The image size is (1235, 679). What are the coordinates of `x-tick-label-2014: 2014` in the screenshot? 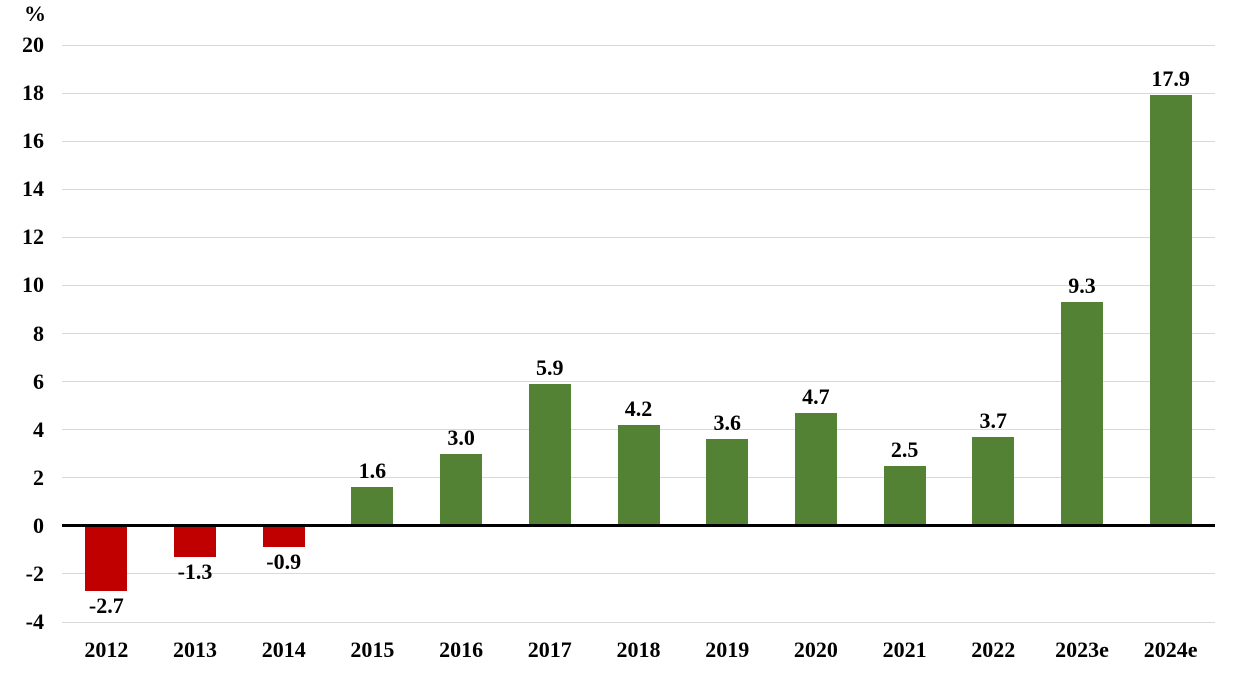 It's located at (283, 649).